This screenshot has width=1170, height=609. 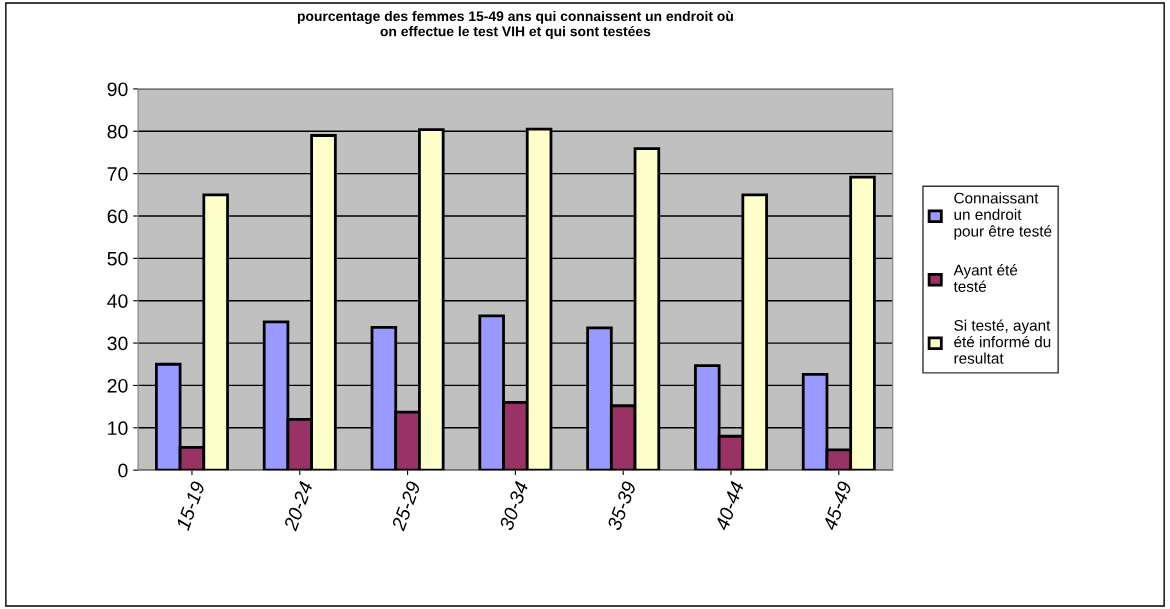 What do you see at coordinates (117, 385) in the screenshot?
I see `y-tick-label: 20` at bounding box center [117, 385].